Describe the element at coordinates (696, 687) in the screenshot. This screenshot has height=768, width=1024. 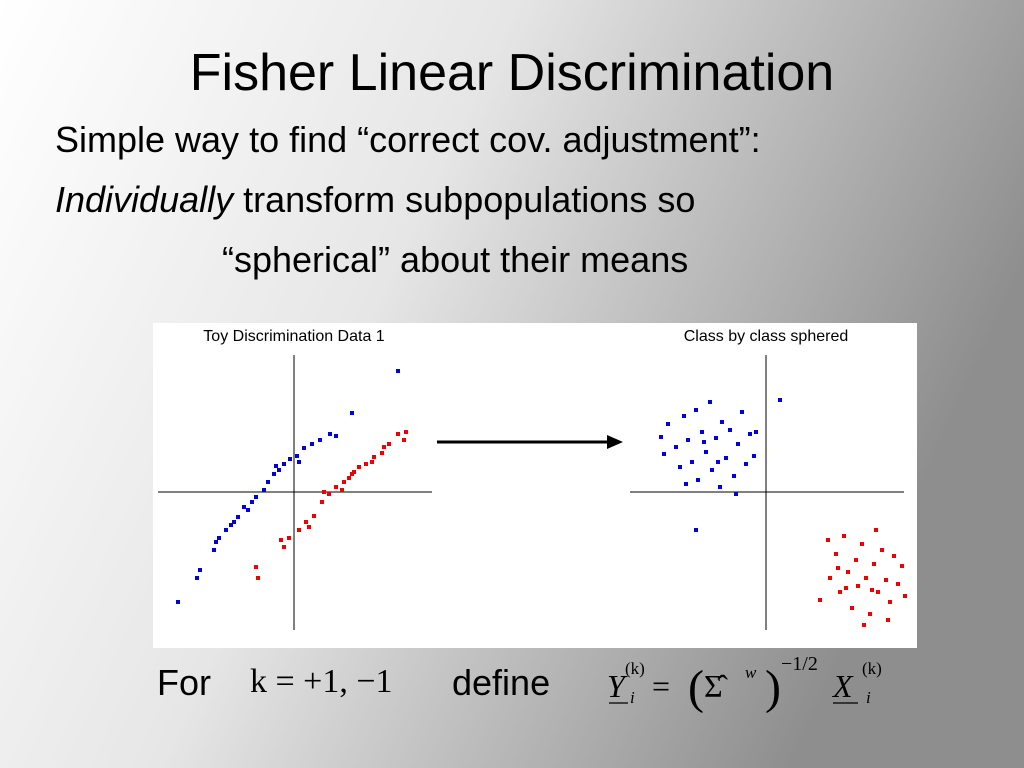
I see `eq-paren: (` at that location.